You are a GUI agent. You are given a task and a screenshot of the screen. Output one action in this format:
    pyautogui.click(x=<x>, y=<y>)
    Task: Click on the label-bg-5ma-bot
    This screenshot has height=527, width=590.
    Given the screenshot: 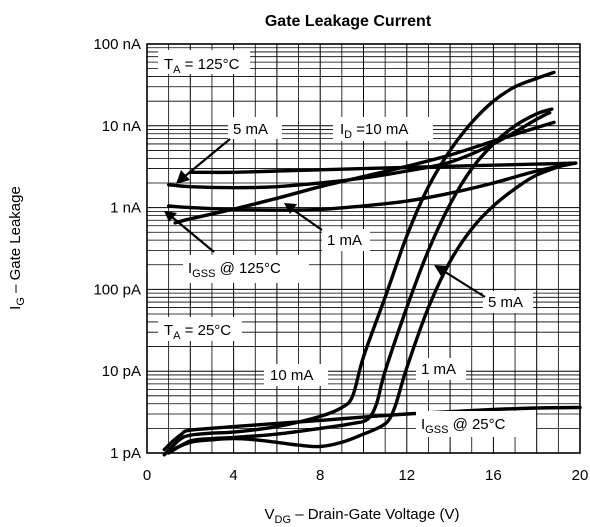 What is the action you would take?
    pyautogui.click(x=508, y=302)
    